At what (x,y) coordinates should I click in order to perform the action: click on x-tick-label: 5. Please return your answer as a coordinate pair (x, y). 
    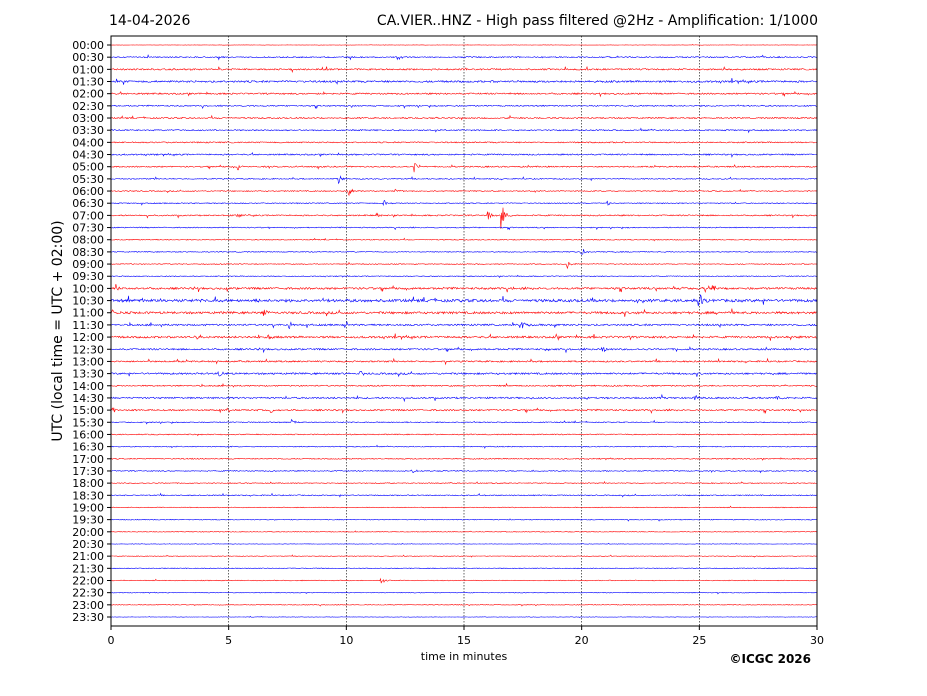
    Looking at the image, I should click on (228, 640).